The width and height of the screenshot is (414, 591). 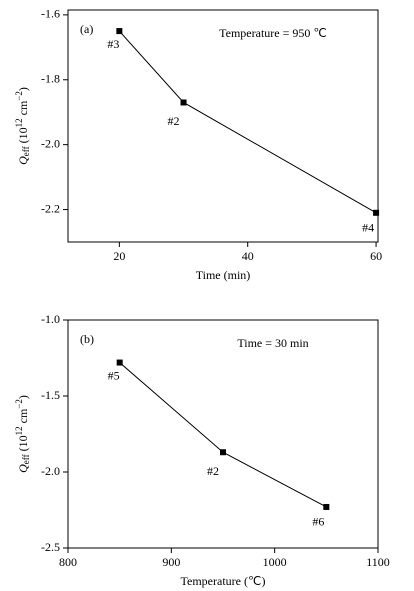 I want to click on panel-label: (a), so click(x=86, y=29).